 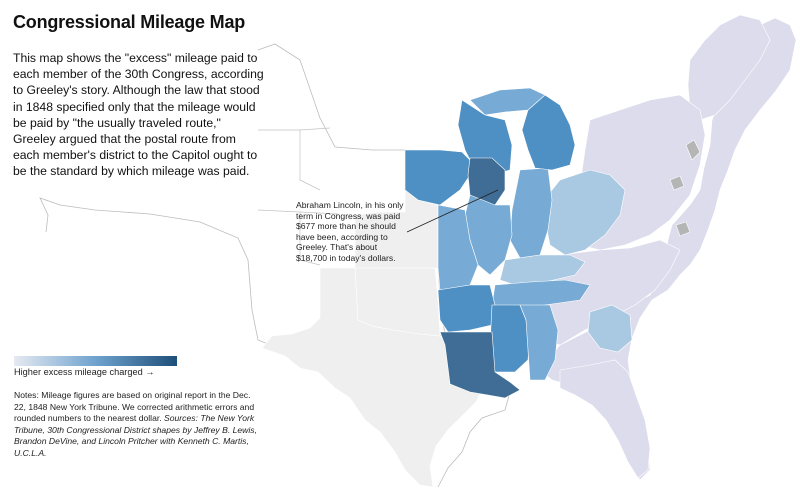 What do you see at coordinates (95, 361) in the screenshot?
I see `legend-gradient` at bounding box center [95, 361].